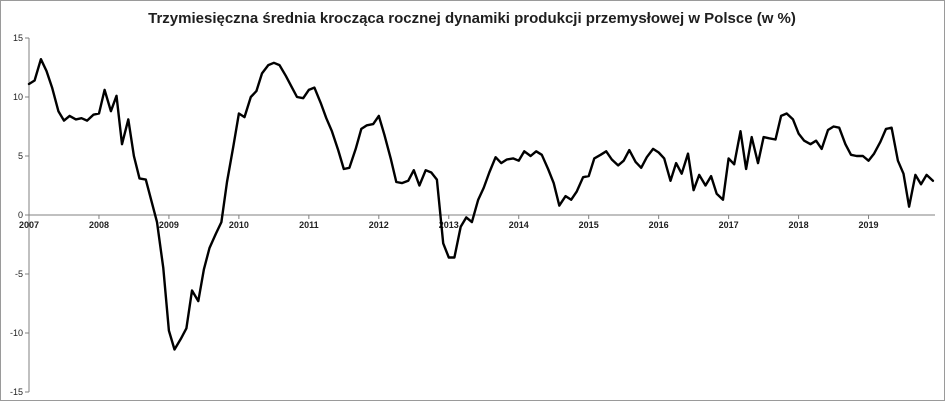 The width and height of the screenshot is (945, 401). What do you see at coordinates (29, 225) in the screenshot?
I see `x-tick-label: 2007` at bounding box center [29, 225].